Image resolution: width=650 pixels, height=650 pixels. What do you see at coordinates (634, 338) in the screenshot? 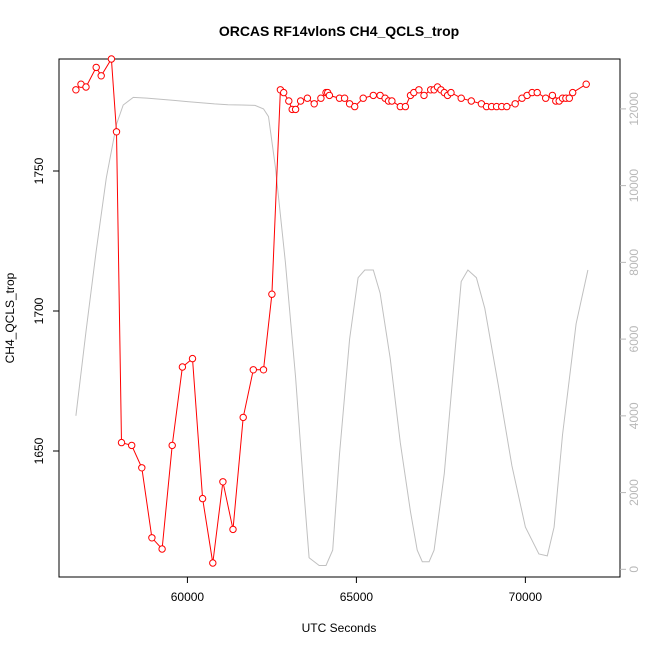
I see `y2-tick-label: 6000` at bounding box center [634, 338].